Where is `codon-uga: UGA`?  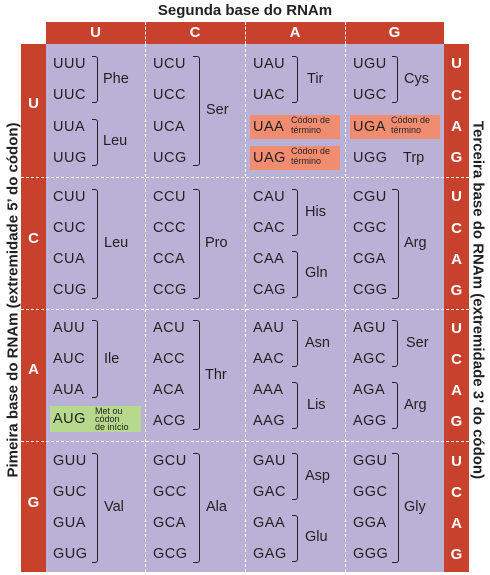 codon-uga: UGA is located at coordinates (369, 127).